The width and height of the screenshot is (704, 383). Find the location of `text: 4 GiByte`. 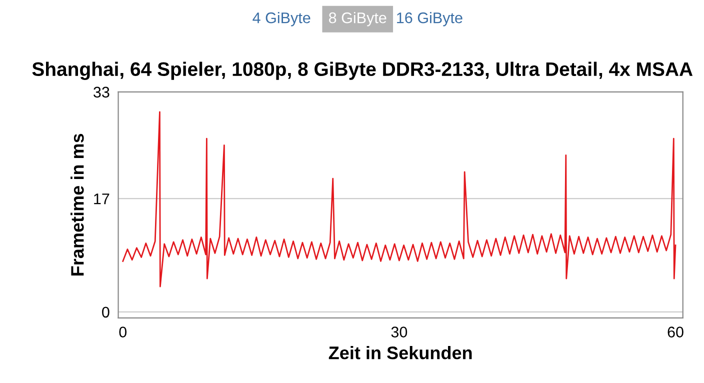

text: 4 GiByte is located at coordinates (281, 19).